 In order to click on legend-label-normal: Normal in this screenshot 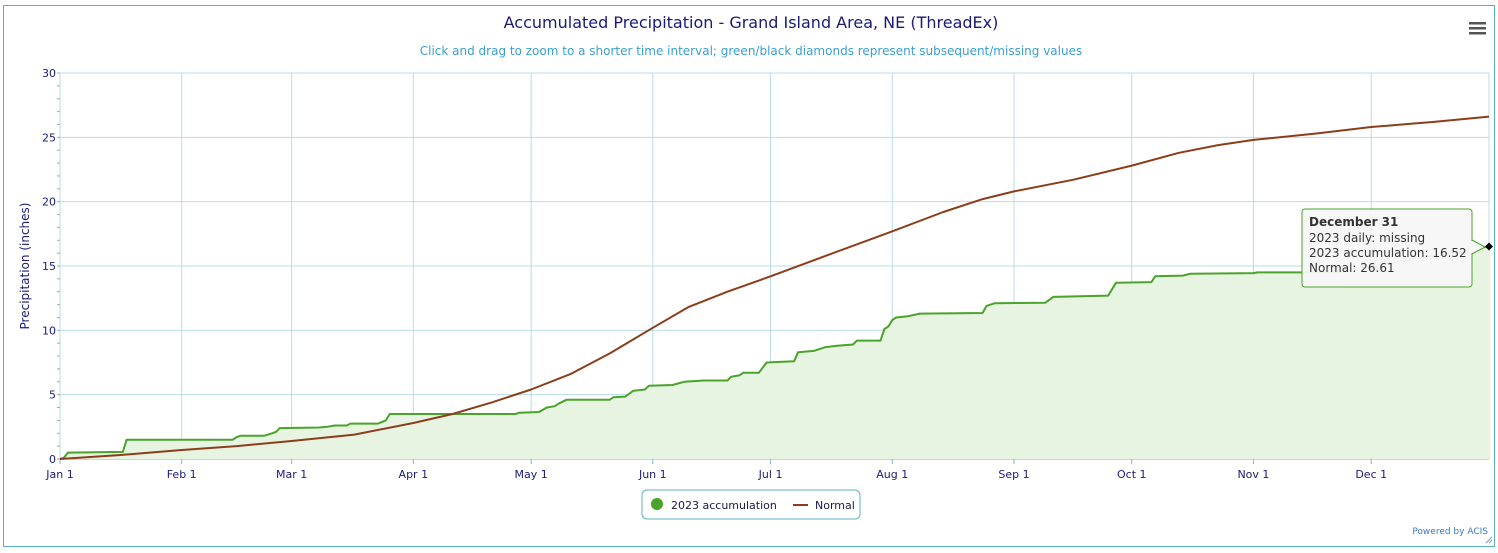, I will do `click(835, 505)`.